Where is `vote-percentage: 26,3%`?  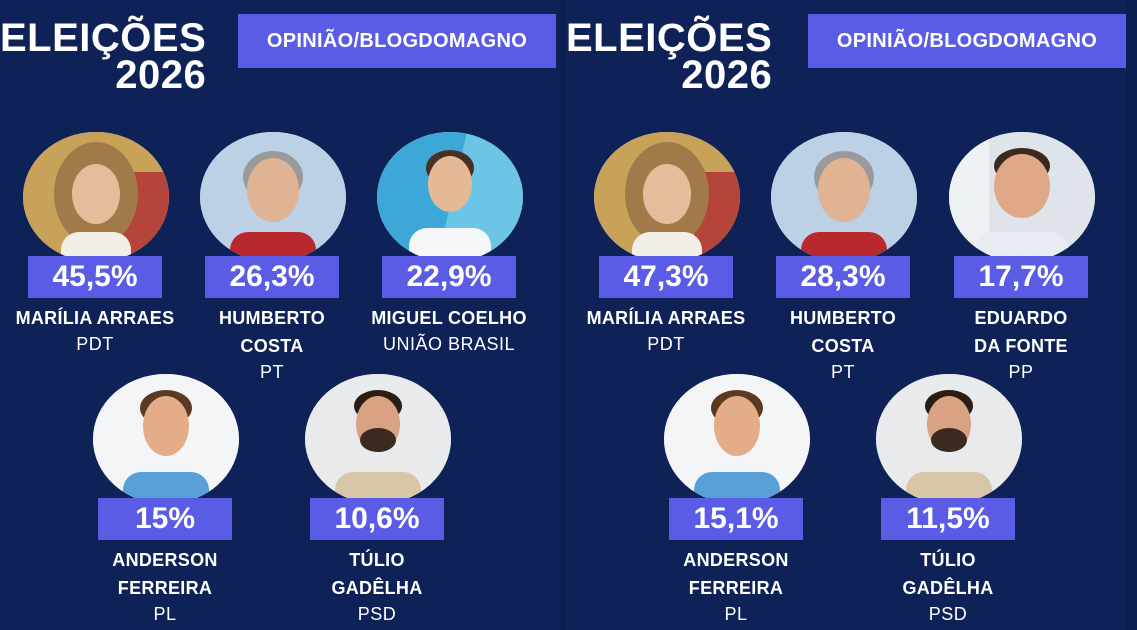
vote-percentage: 26,3% is located at coordinates (272, 277).